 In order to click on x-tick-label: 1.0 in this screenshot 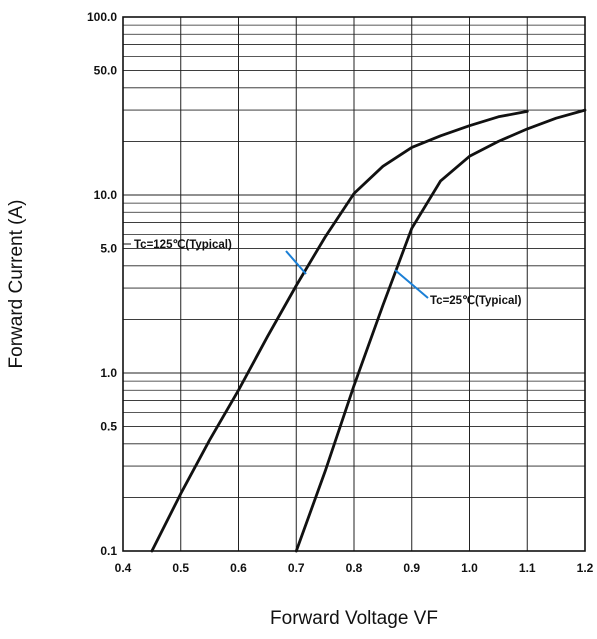, I will do `click(469, 568)`.